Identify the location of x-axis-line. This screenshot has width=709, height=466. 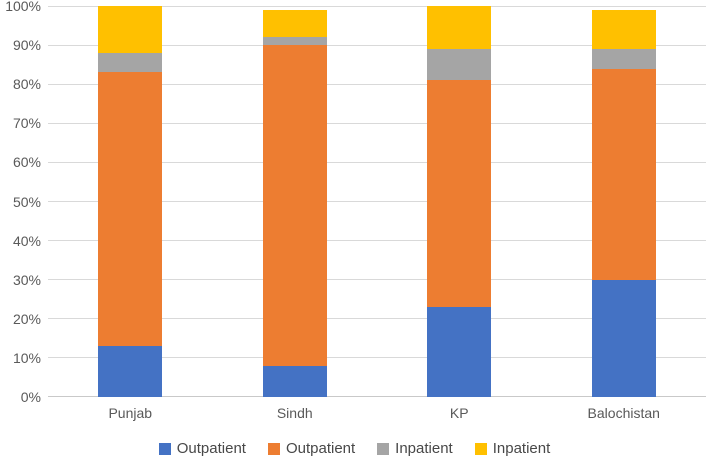
(377, 396).